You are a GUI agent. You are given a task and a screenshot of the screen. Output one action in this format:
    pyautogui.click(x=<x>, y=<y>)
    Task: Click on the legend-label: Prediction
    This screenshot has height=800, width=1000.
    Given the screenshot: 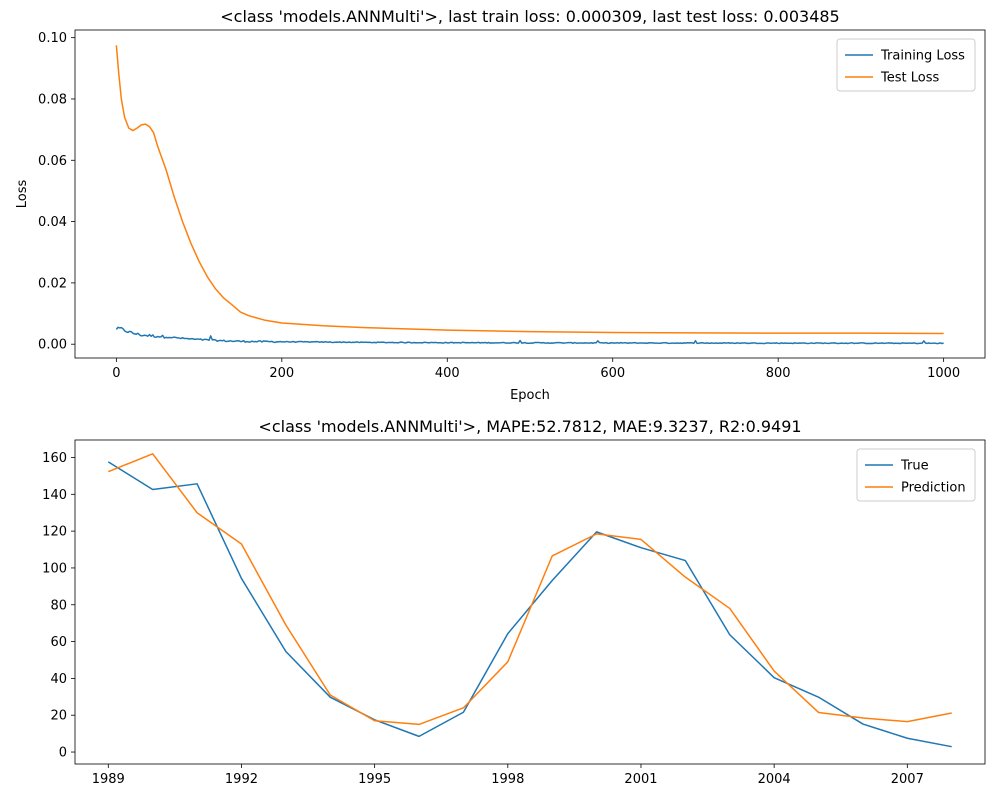 What is the action you would take?
    pyautogui.click(x=933, y=488)
    